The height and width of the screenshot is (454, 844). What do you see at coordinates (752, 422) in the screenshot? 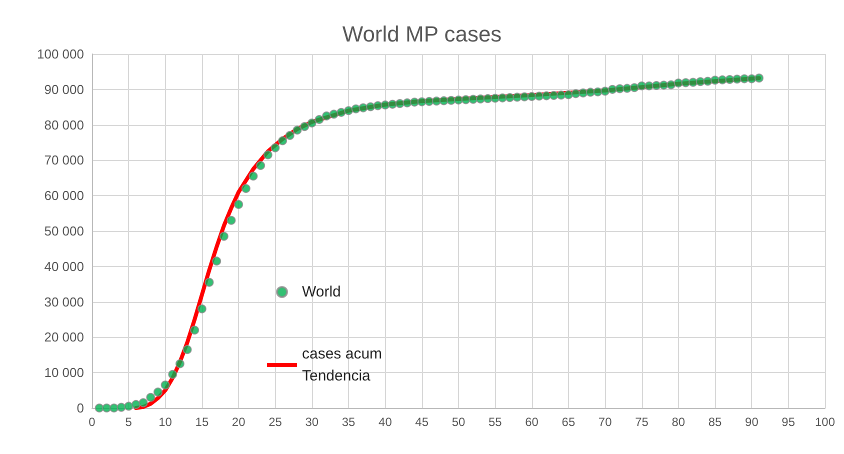
I see `x-tick-label: 90` at bounding box center [752, 422].